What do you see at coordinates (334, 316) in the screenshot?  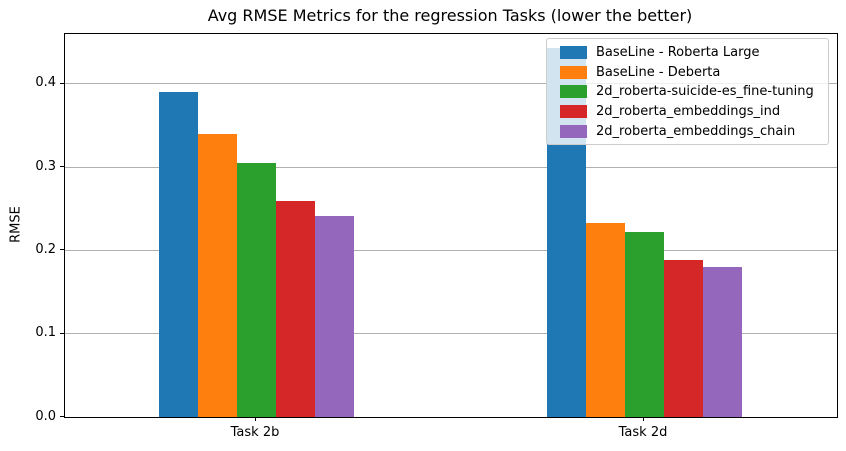 I see `bar-5-task-2b` at bounding box center [334, 316].